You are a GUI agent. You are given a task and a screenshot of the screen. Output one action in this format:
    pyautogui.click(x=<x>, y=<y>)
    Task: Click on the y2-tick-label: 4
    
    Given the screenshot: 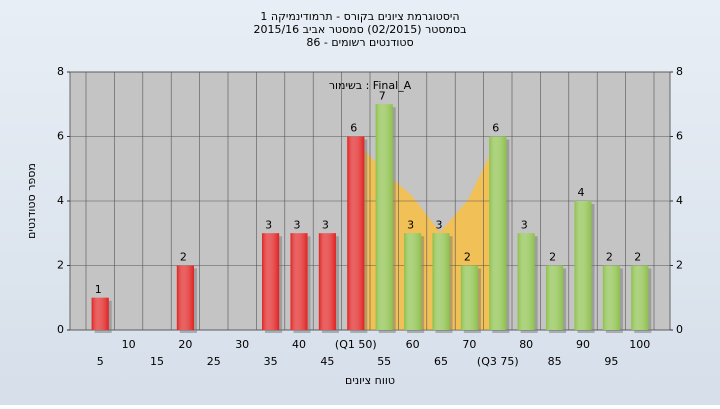 What is the action you would take?
    pyautogui.click(x=679, y=200)
    